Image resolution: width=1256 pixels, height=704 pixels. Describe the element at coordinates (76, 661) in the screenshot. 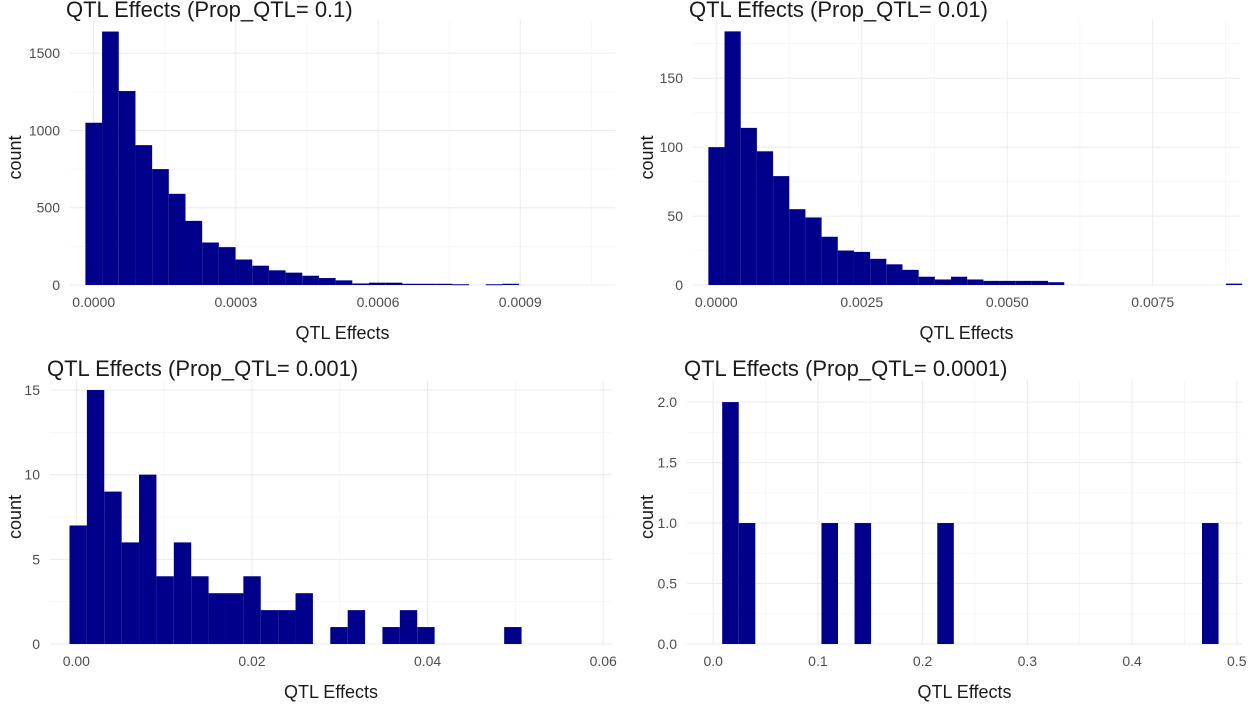

I see `x-tick-label: 0.00` at that location.